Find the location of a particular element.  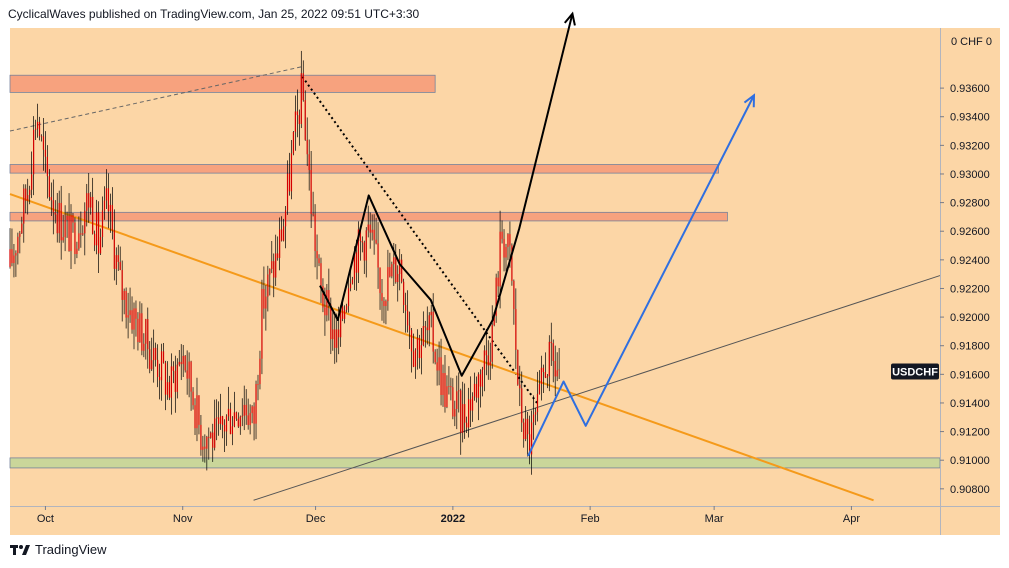

symbol-badge-label: USDCHF is located at coordinates (915, 372).